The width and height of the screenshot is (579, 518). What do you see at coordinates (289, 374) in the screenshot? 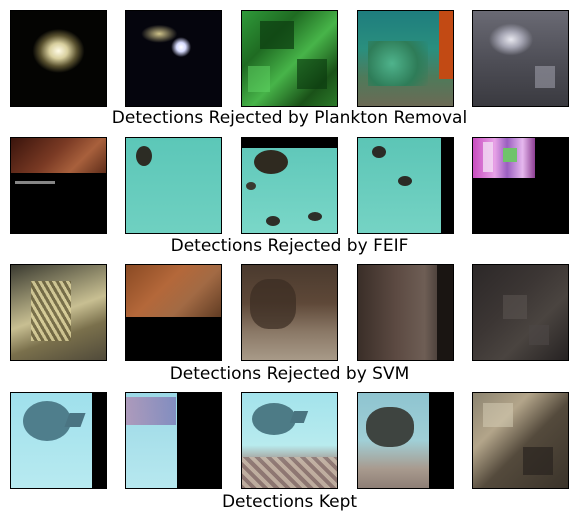
I see `caption-svm: Detections Rejected by SVM` at bounding box center [289, 374].